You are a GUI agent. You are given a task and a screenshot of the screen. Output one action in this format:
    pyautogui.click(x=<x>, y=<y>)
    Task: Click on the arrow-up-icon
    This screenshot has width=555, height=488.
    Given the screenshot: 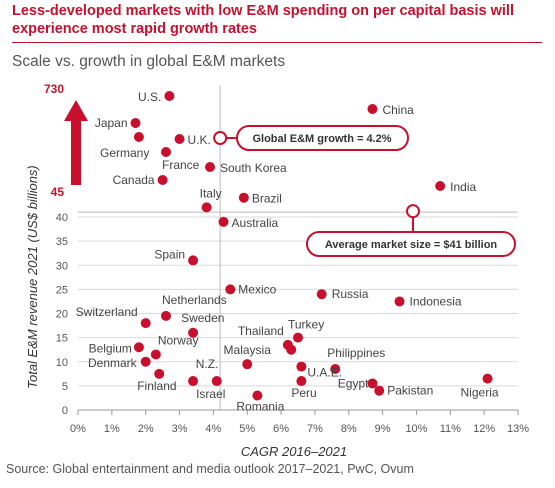 What is the action you would take?
    pyautogui.click(x=76, y=110)
    